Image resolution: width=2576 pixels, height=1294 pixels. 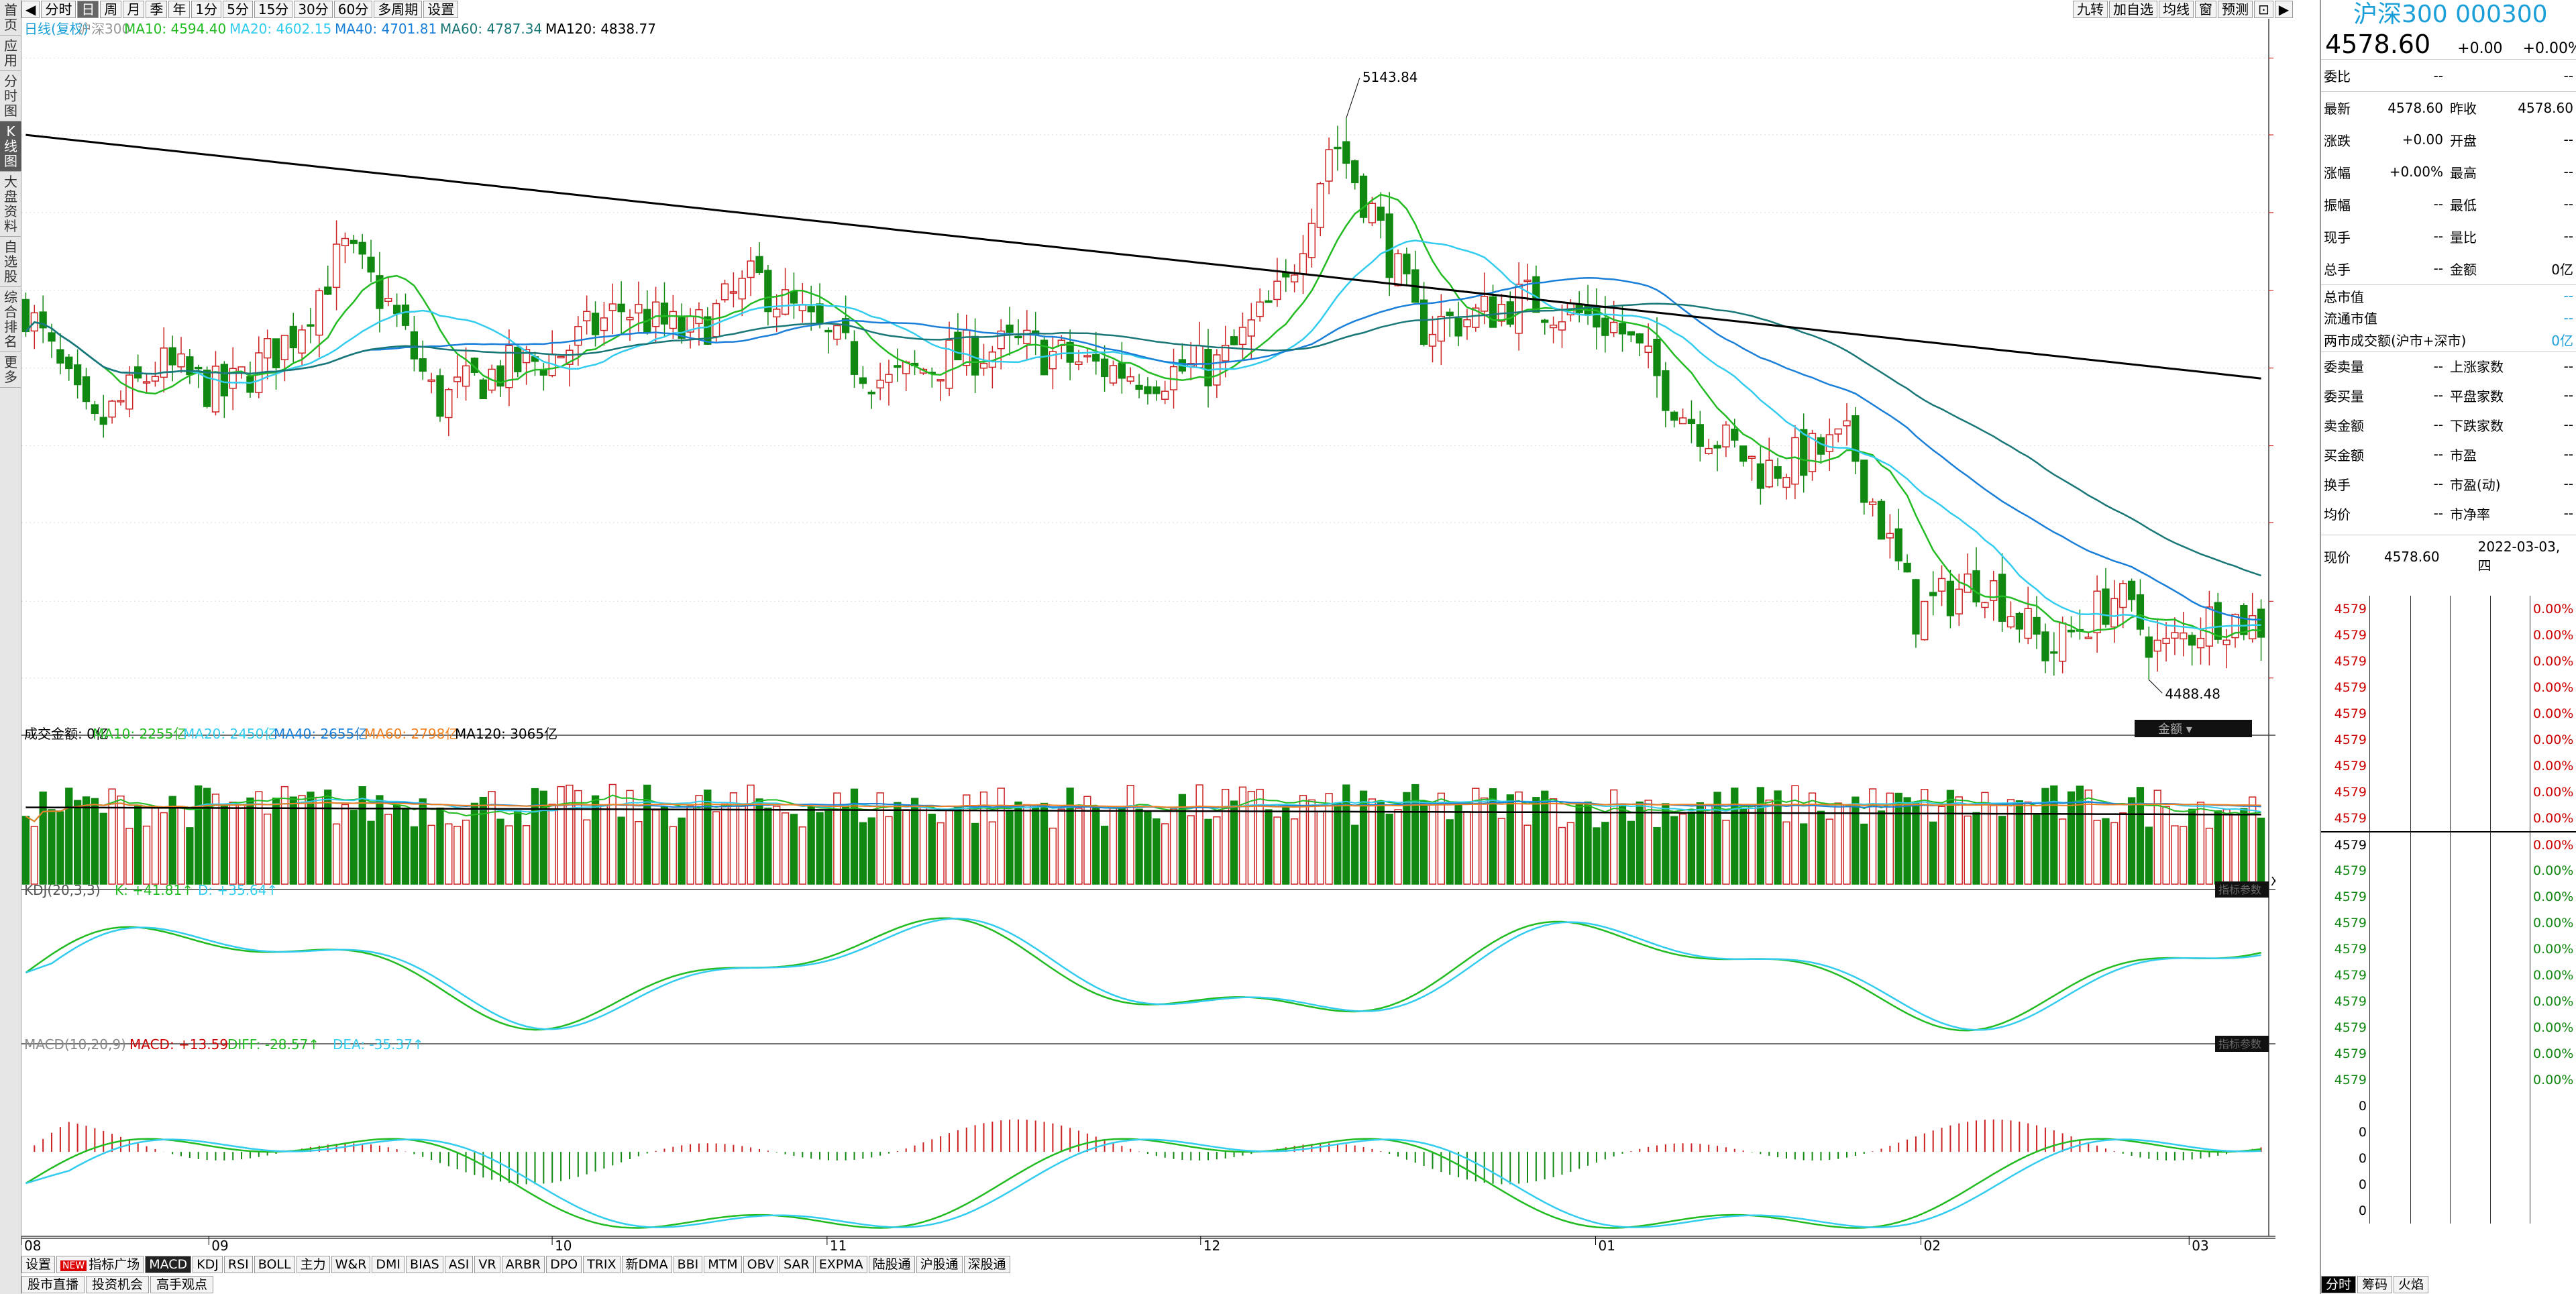 What do you see at coordinates (88, 9) in the screenshot?
I see `period-tab-1: 日` at bounding box center [88, 9].